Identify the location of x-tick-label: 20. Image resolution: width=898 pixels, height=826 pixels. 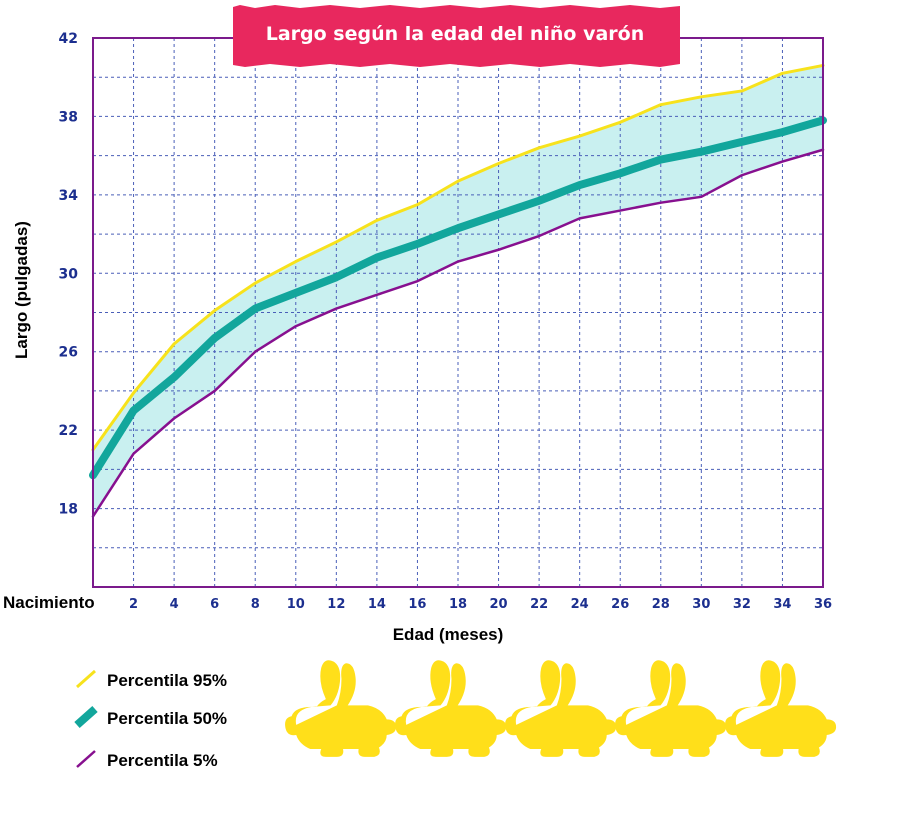
(499, 604).